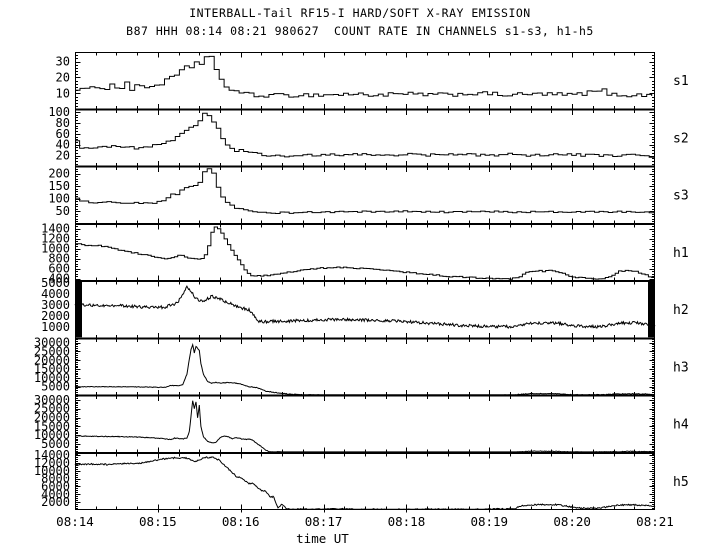 The image size is (720, 550). Describe the element at coordinates (63, 211) in the screenshot. I see `y-tick-label: 50` at that location.